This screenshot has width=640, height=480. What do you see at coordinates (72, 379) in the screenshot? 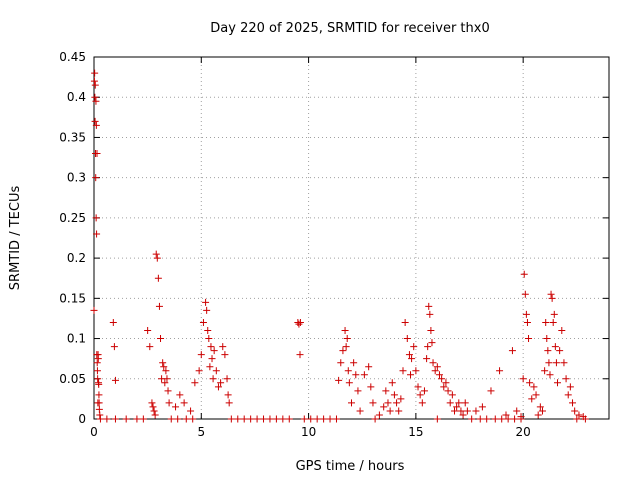
I see `y-tick-label: 0.05` at bounding box center [72, 379].